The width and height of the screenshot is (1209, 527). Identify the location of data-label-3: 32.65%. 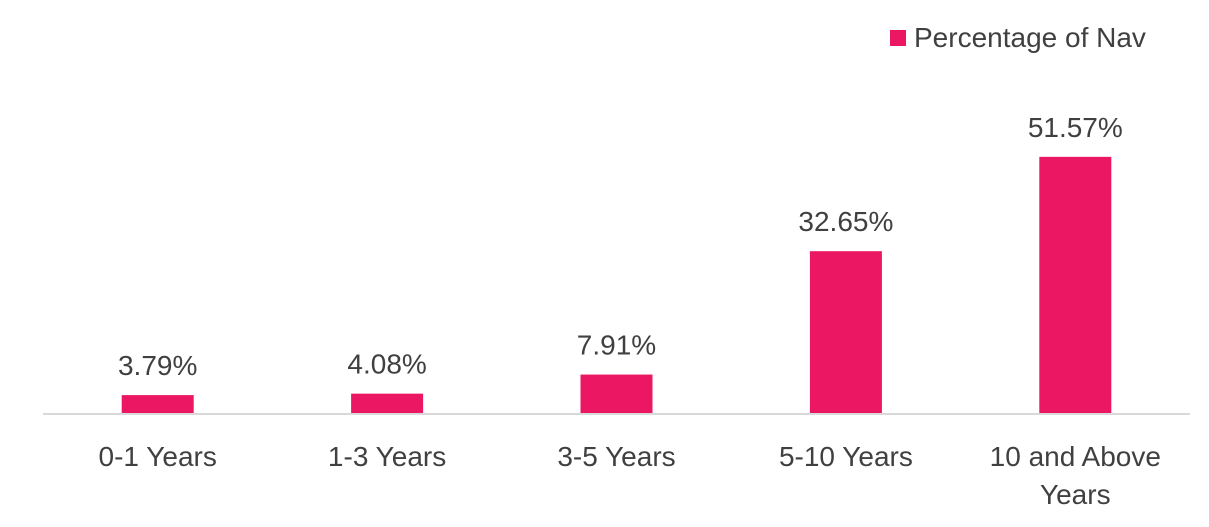
(845, 221).